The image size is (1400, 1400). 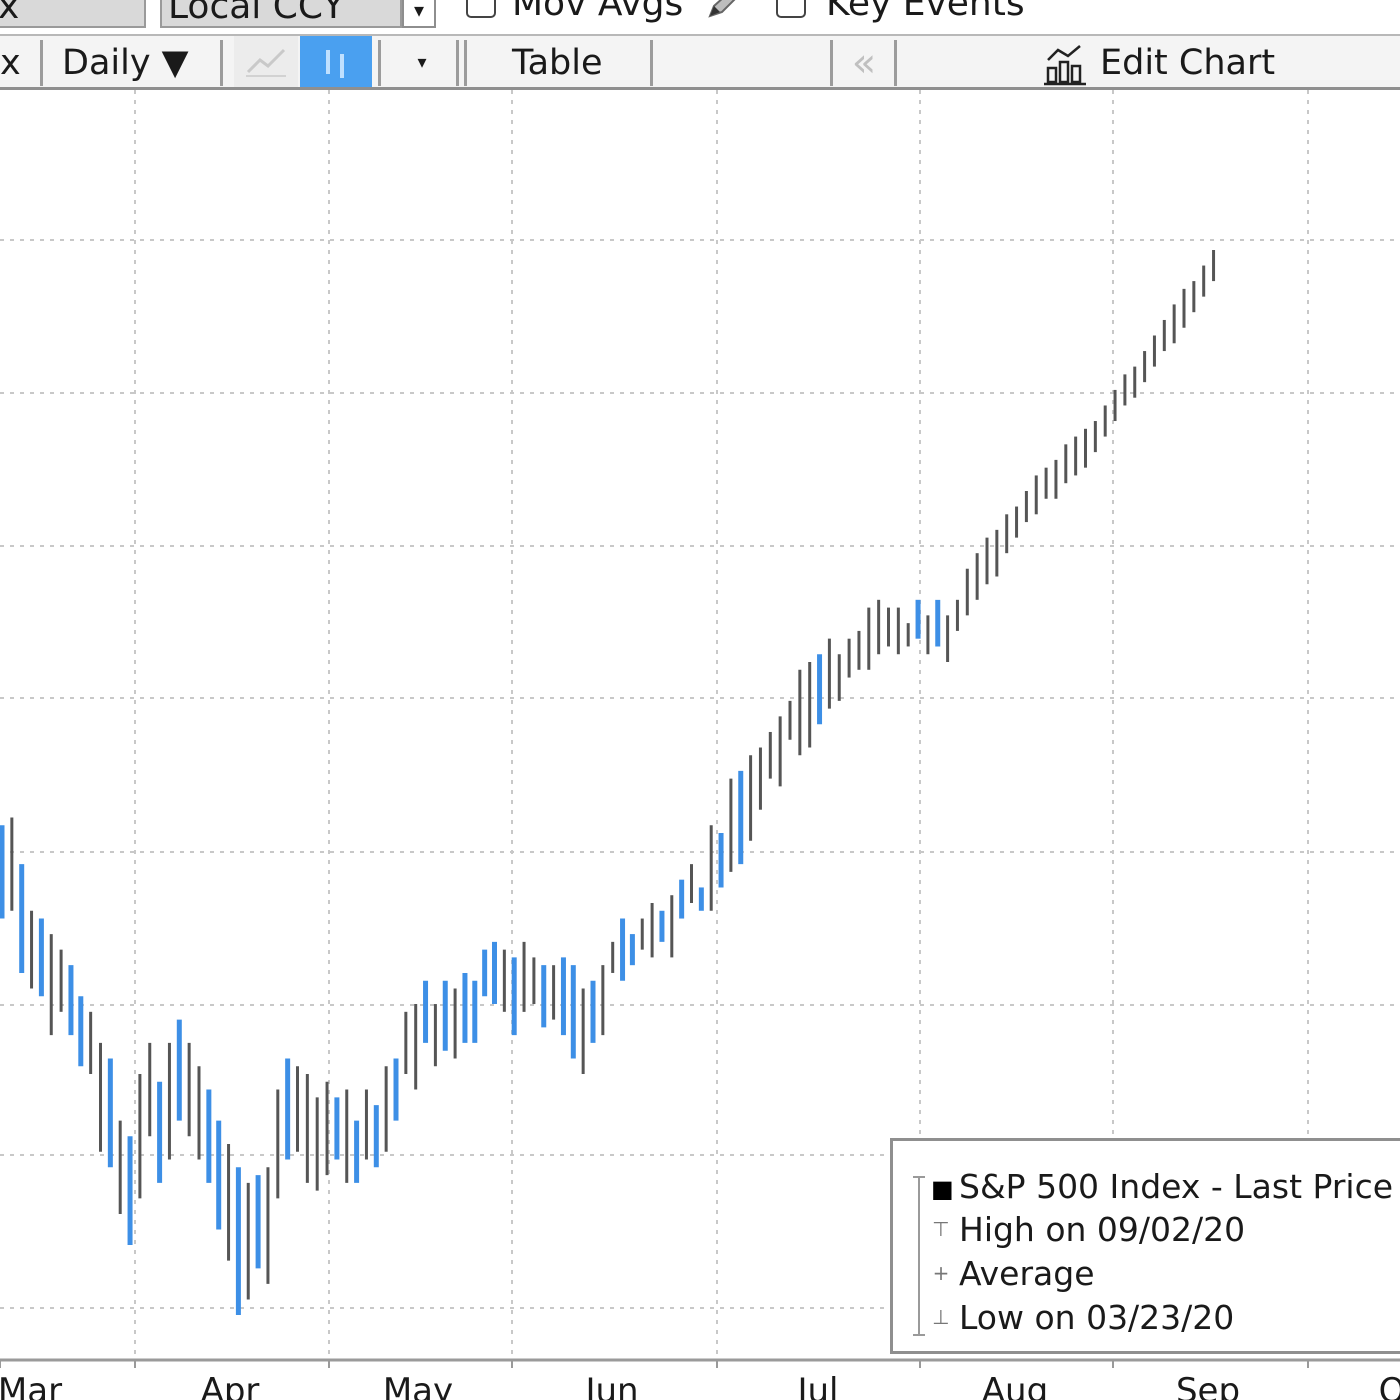 I want to click on table-button: Table, so click(x=561, y=61).